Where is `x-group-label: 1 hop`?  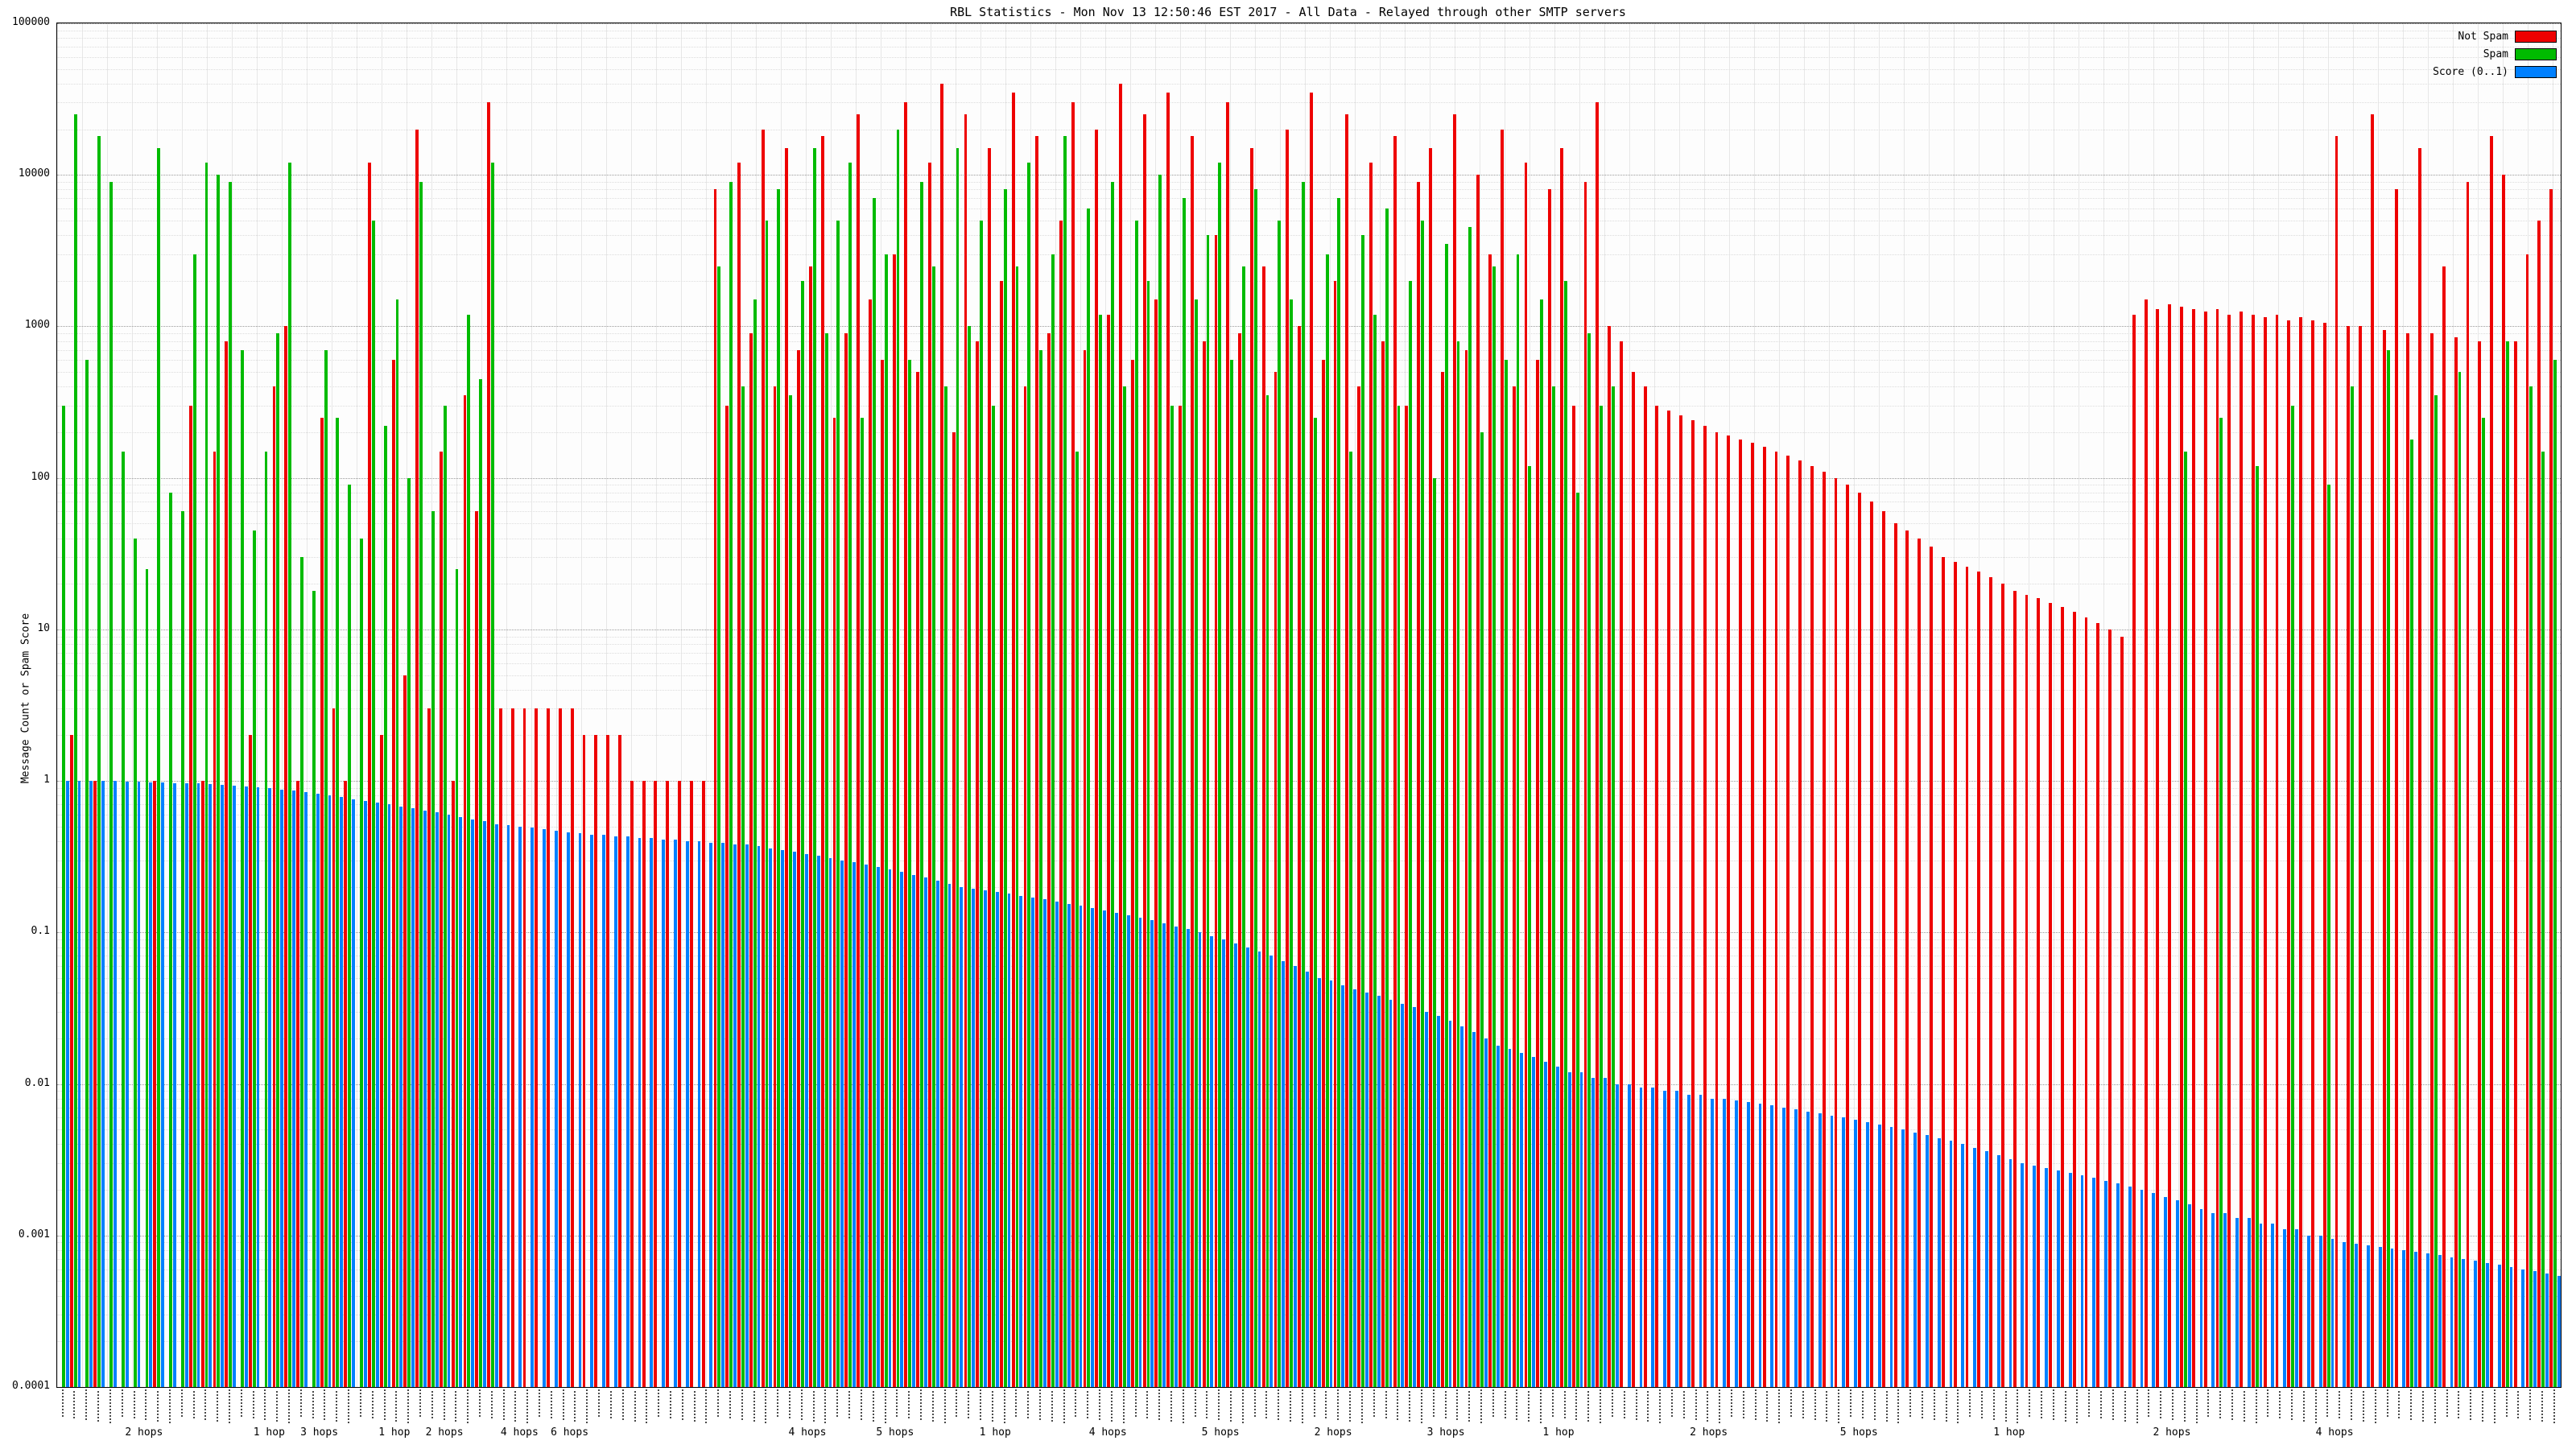 x-group-label: 1 hop is located at coordinates (995, 1432).